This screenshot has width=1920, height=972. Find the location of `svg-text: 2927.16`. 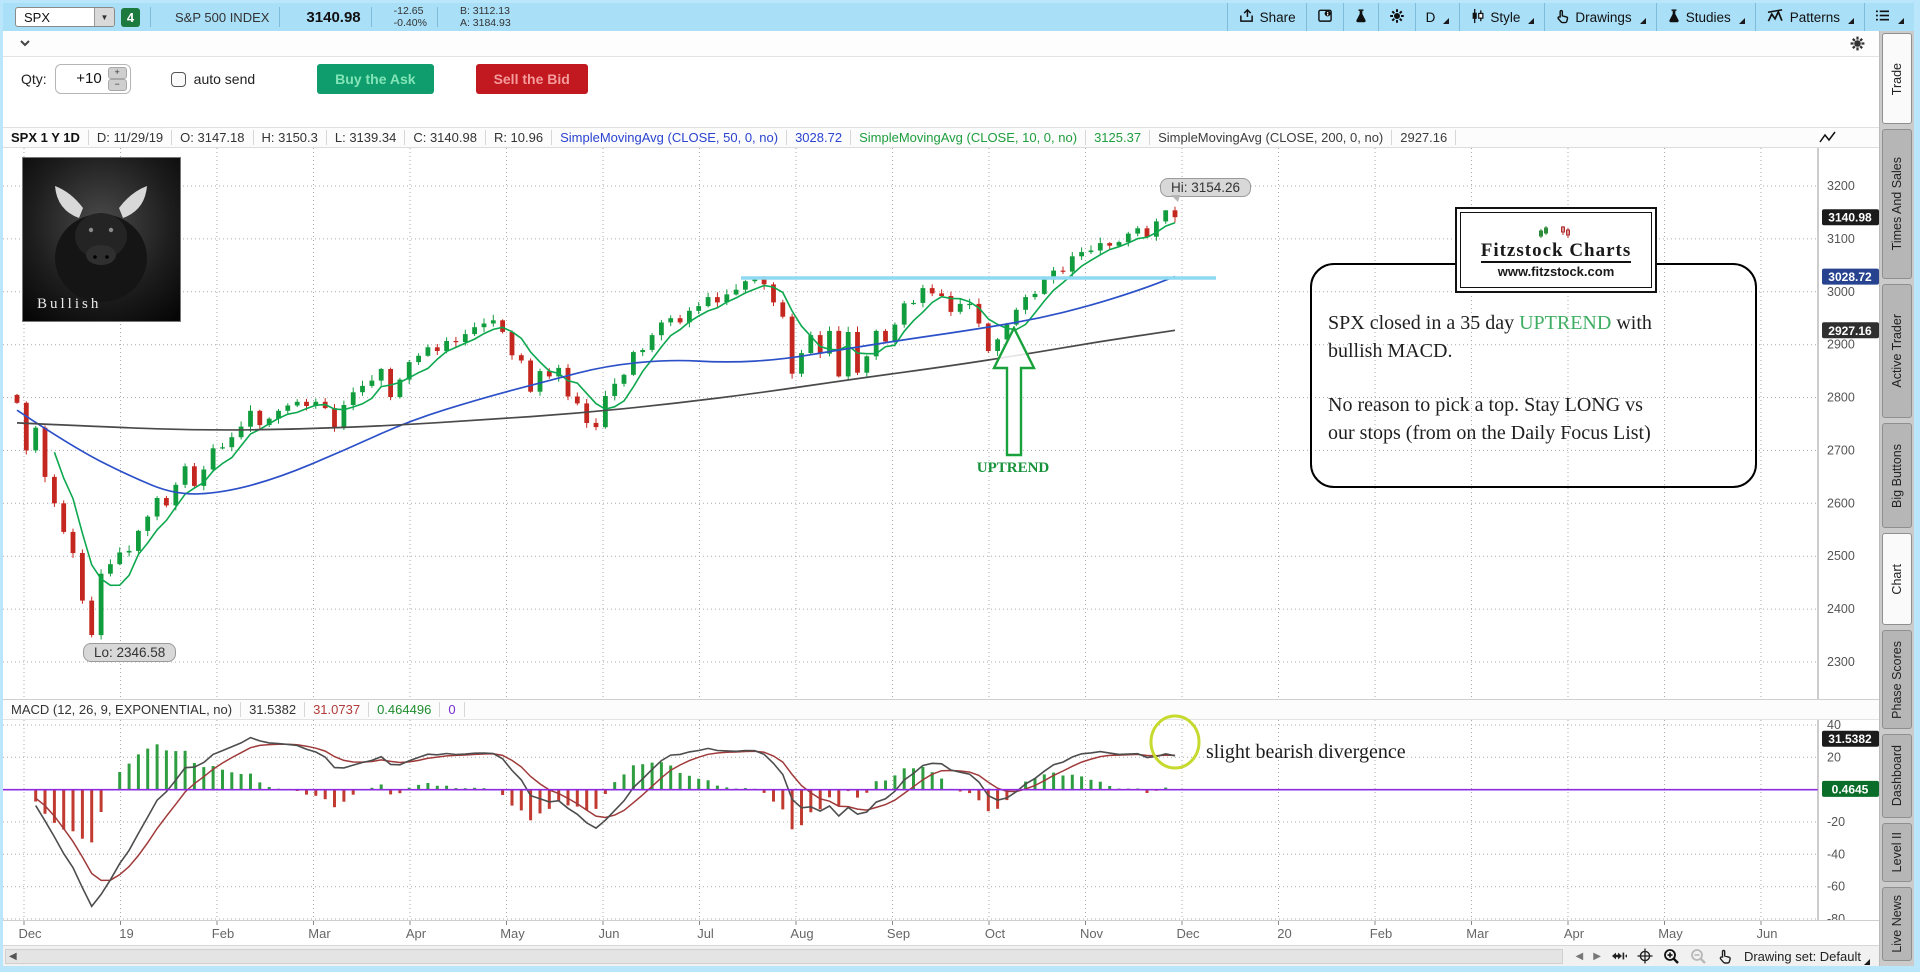

svg-text: 2927.16 is located at coordinates (1850, 331).